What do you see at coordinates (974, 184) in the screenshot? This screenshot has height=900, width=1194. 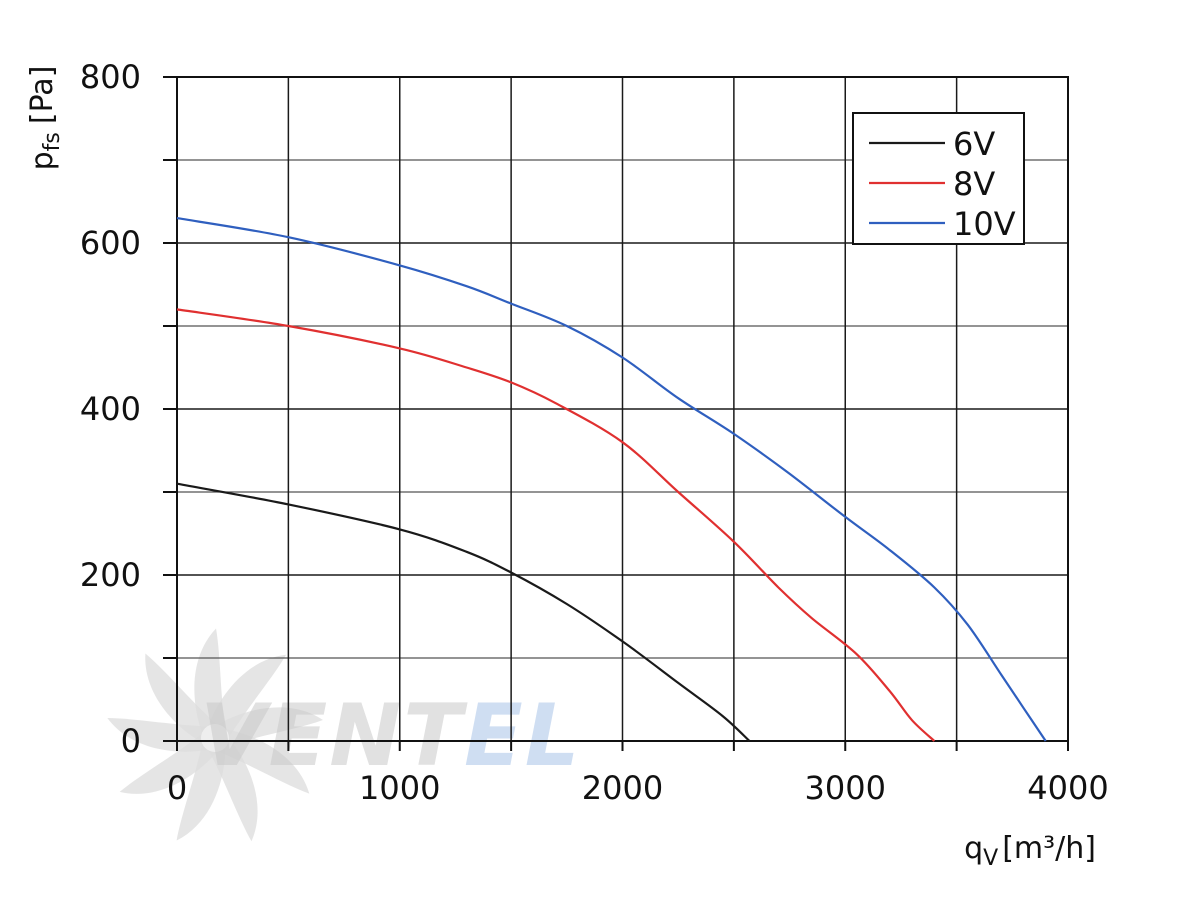 I see `legend-label-8v: 8V` at bounding box center [974, 184].